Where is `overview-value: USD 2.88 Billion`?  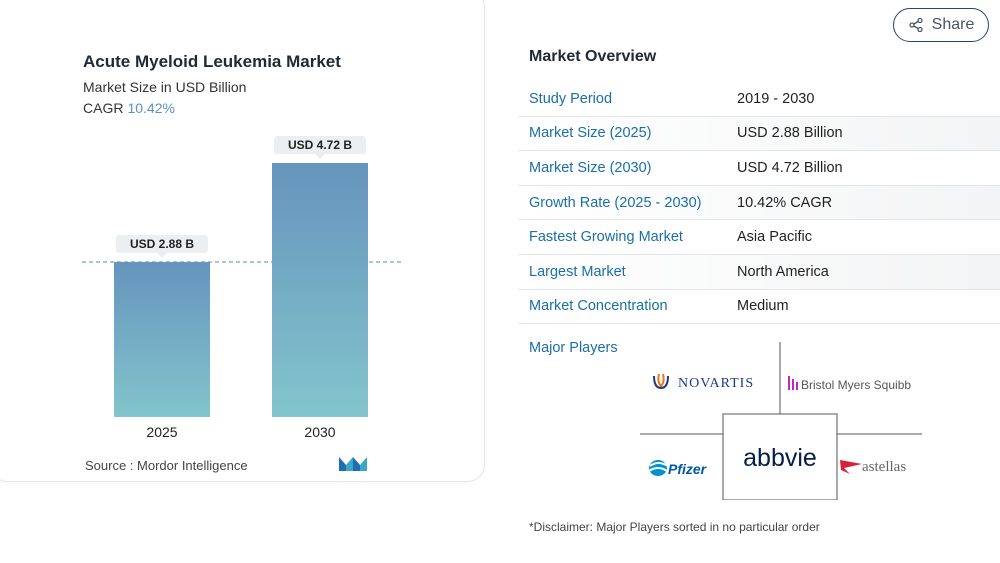
overview-value: USD 2.88 Billion is located at coordinates (790, 133).